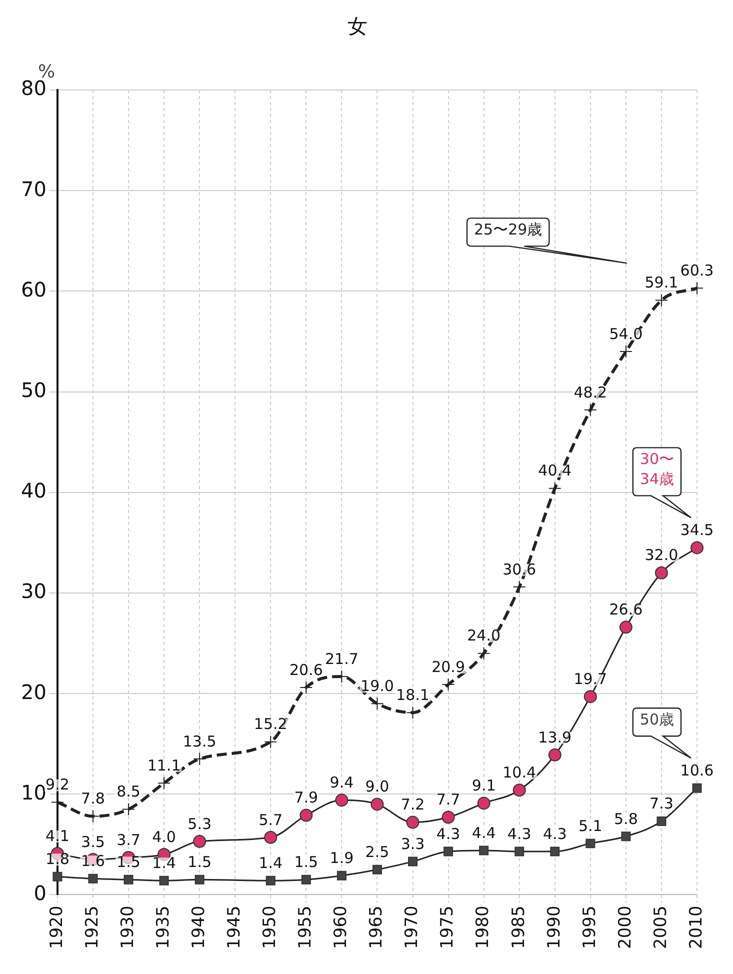 This screenshot has height=974, width=733. What do you see at coordinates (58, 859) in the screenshot?
I see `data-label: 1.8` at bounding box center [58, 859].